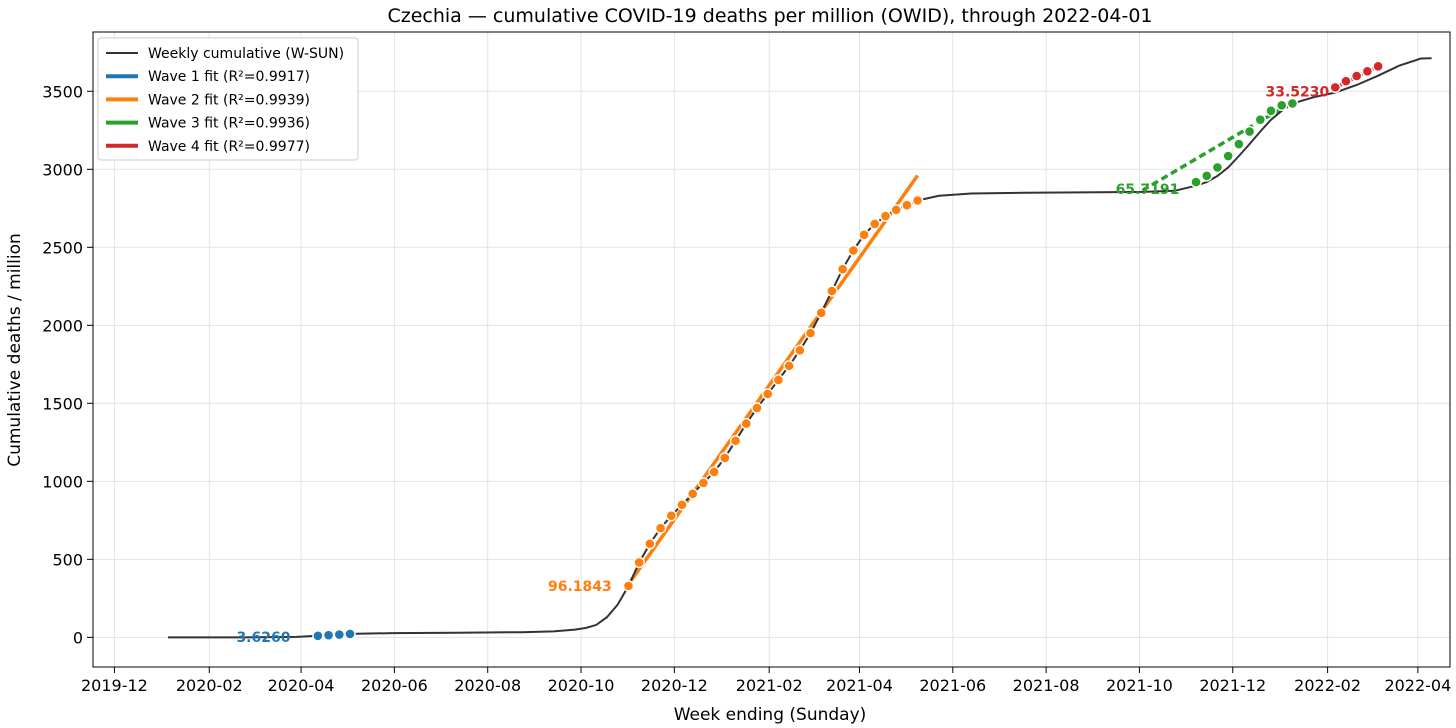 This screenshot has height=728, width=1456. What do you see at coordinates (62, 481) in the screenshot?
I see `y-tick-label: 1000` at bounding box center [62, 481].